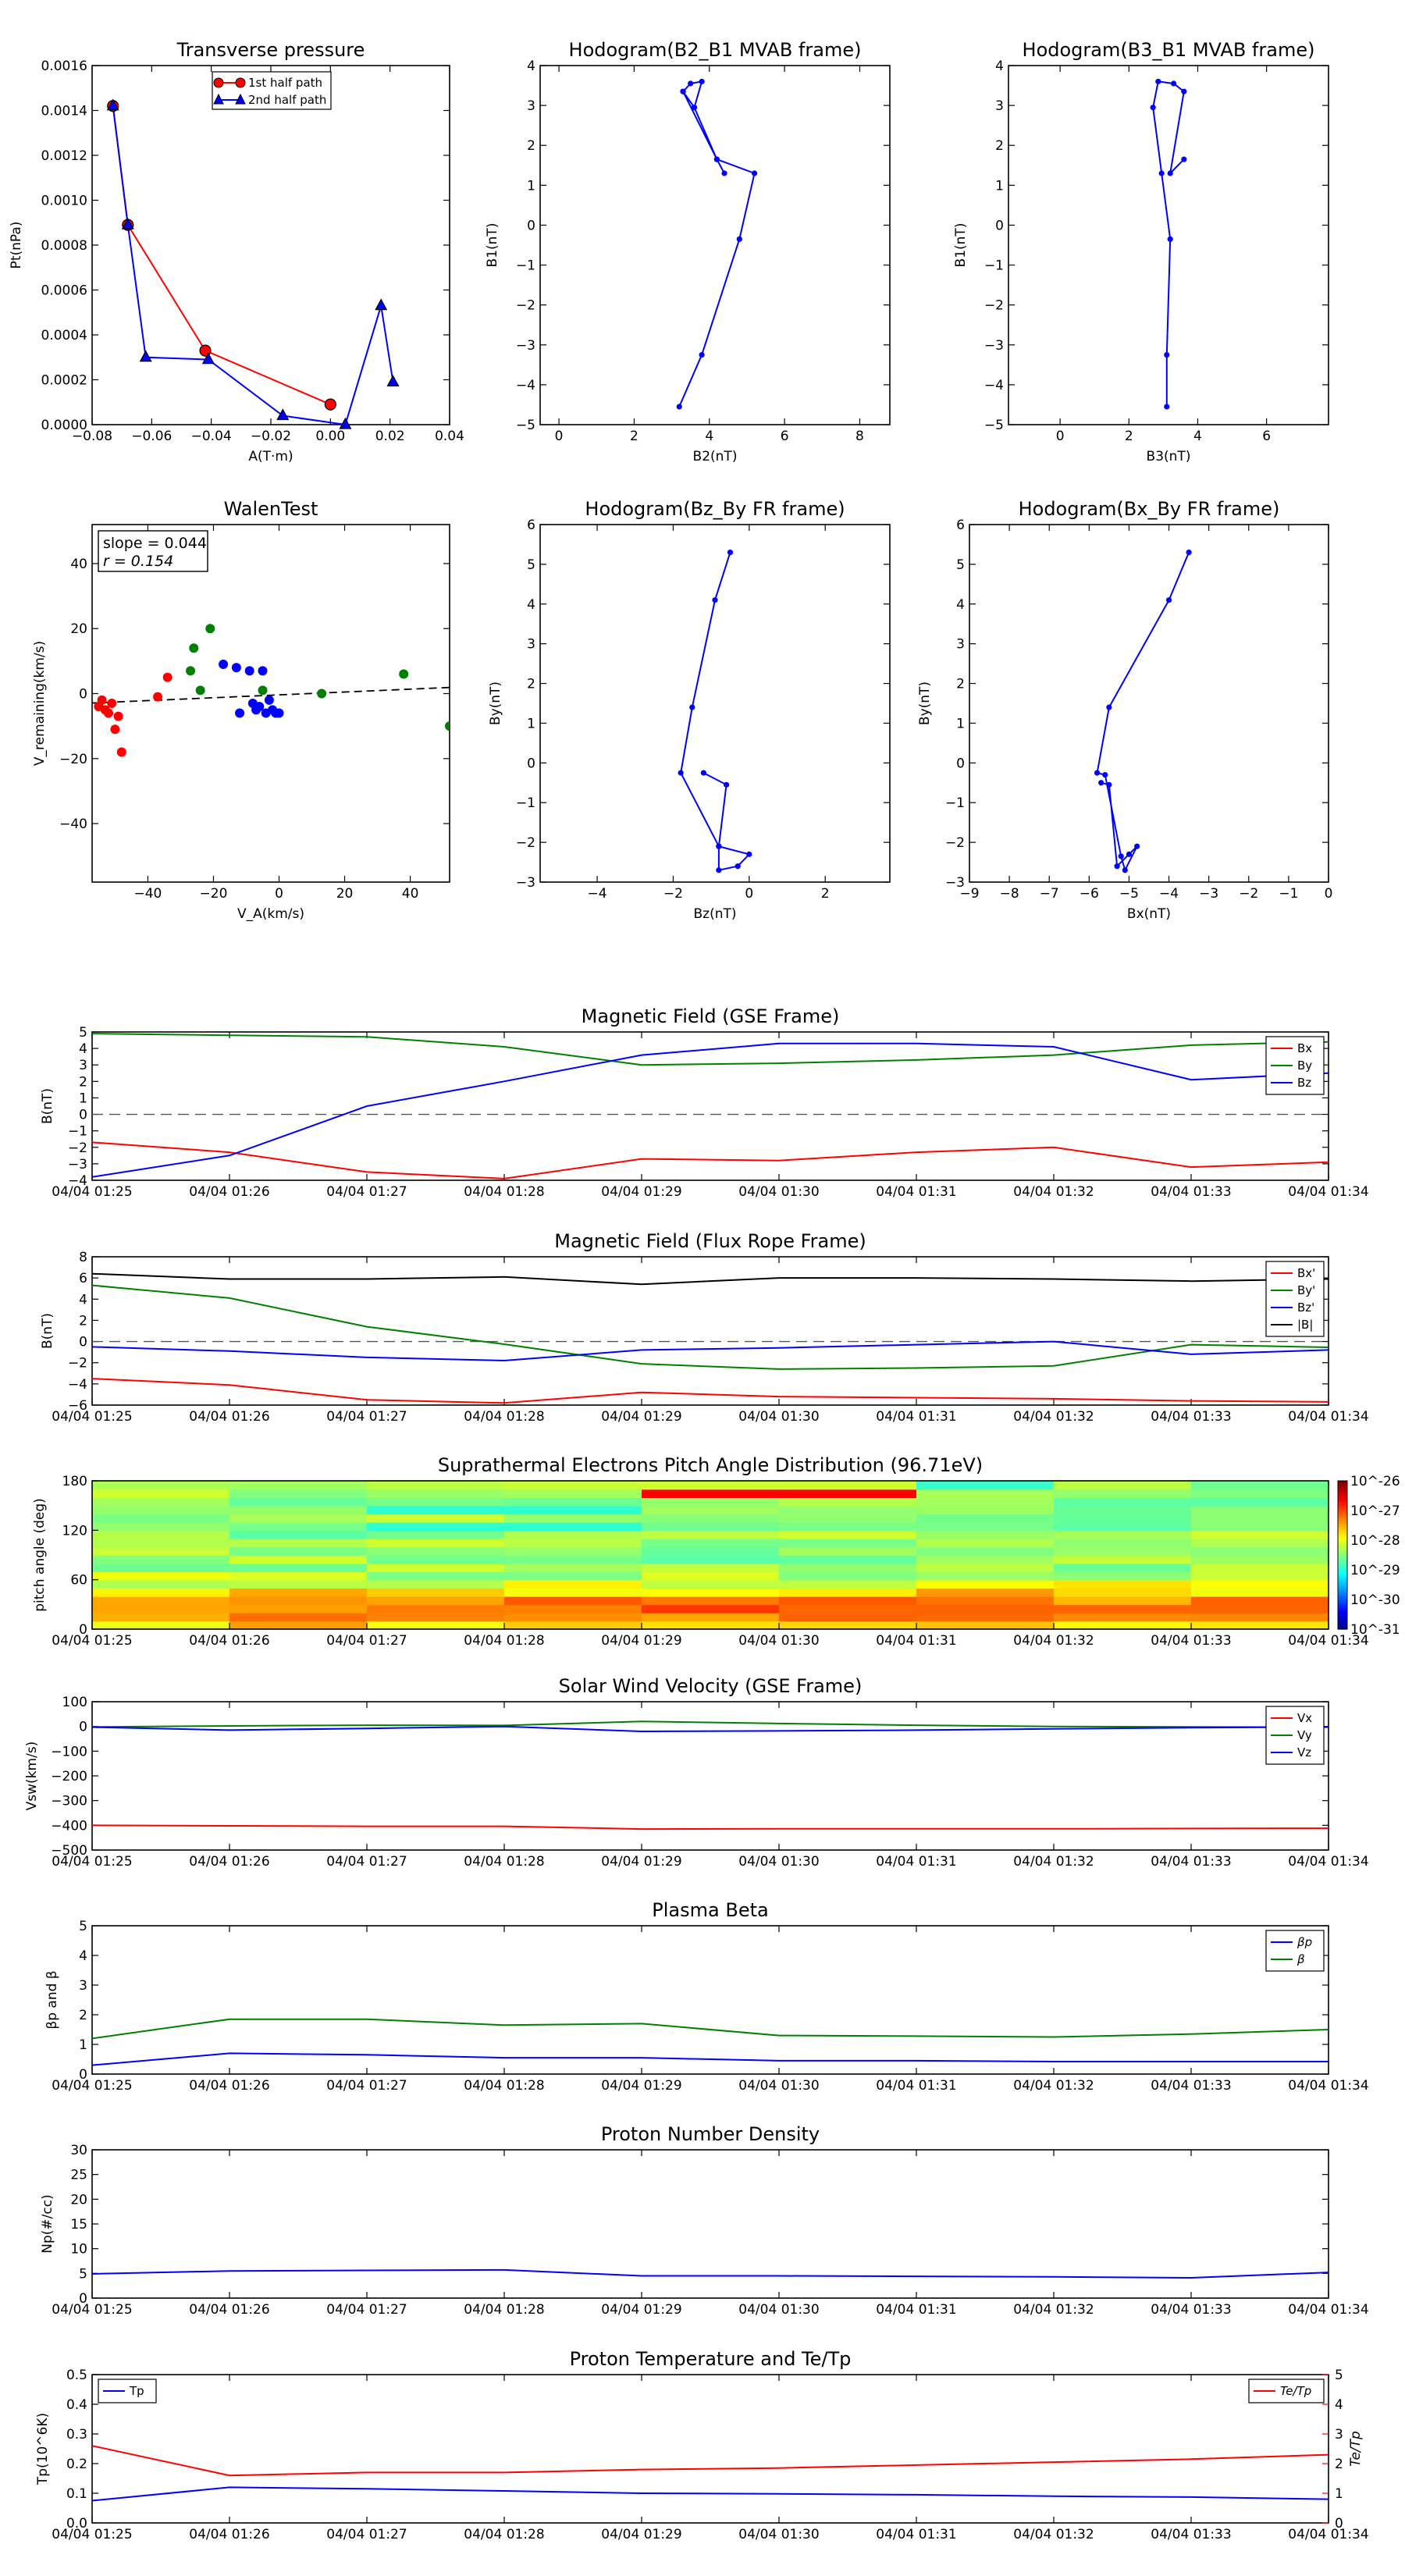 The image size is (1405, 2576). I want to click on legend: Vx Vy Vz, so click(1295, 1736).